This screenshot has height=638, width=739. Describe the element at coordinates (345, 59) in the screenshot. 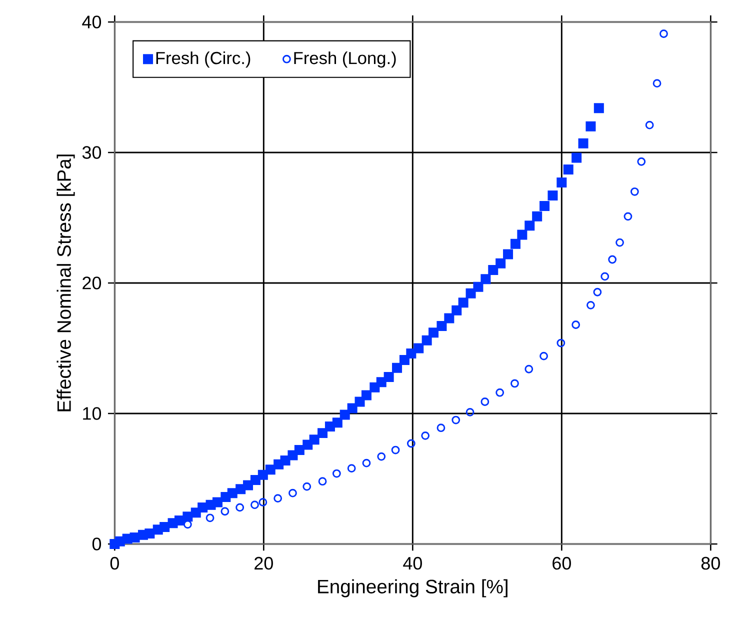

I see `legend-label: Fresh (Long.)` at that location.